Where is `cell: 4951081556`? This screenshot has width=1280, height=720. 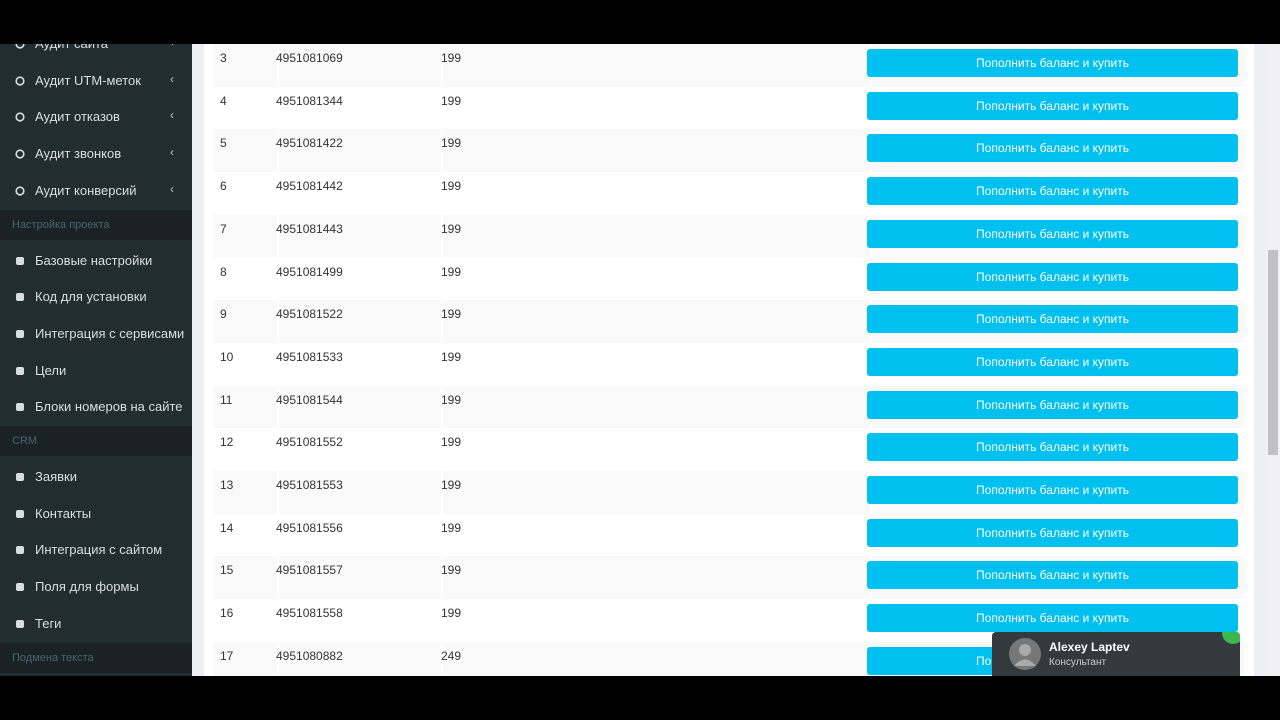 cell: 4951081556 is located at coordinates (309, 527).